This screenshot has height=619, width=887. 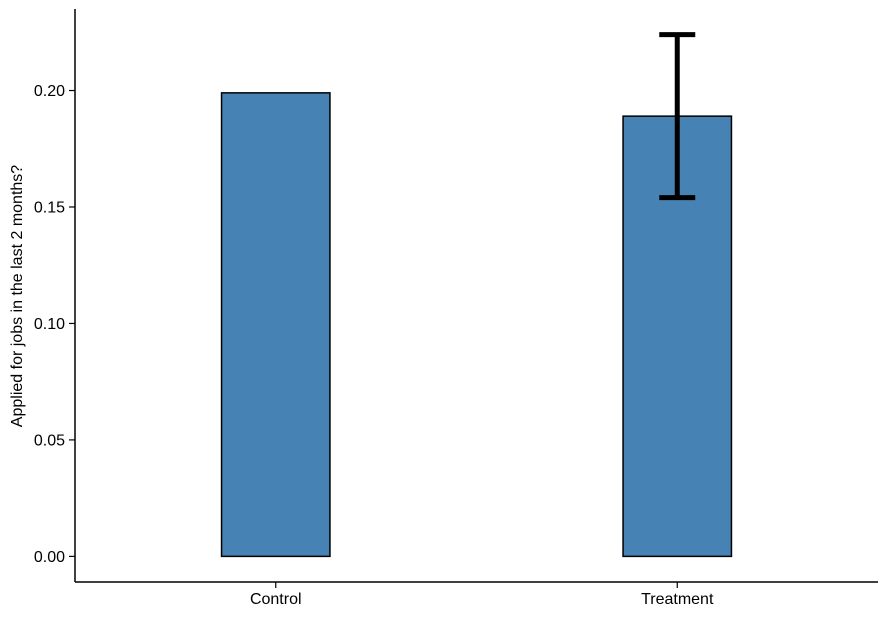 What do you see at coordinates (276, 599) in the screenshot?
I see `x-tick-label-control: Control` at bounding box center [276, 599].